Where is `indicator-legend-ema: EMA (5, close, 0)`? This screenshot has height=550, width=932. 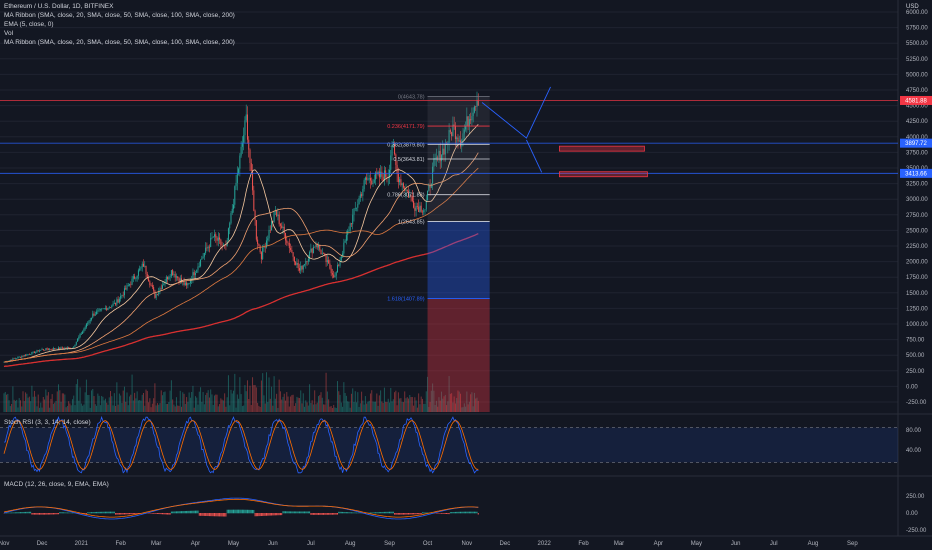
indicator-legend-ema: EMA (5, close, 0) is located at coordinates (29, 24).